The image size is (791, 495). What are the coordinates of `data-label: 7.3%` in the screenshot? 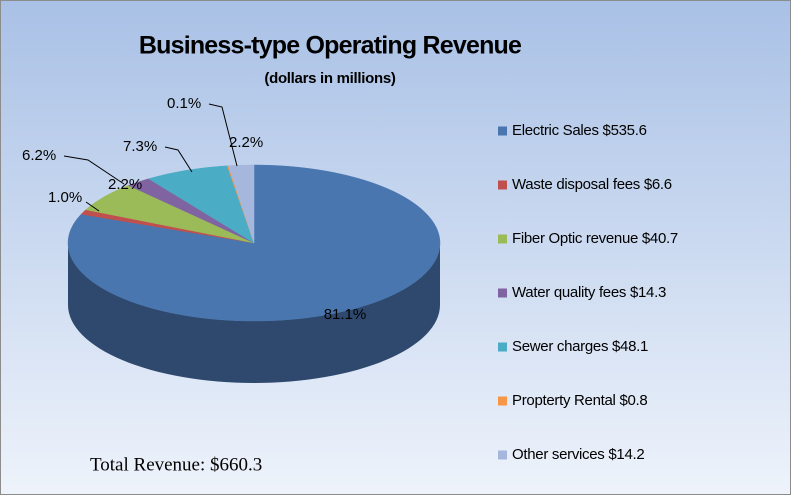 It's located at (140, 146).